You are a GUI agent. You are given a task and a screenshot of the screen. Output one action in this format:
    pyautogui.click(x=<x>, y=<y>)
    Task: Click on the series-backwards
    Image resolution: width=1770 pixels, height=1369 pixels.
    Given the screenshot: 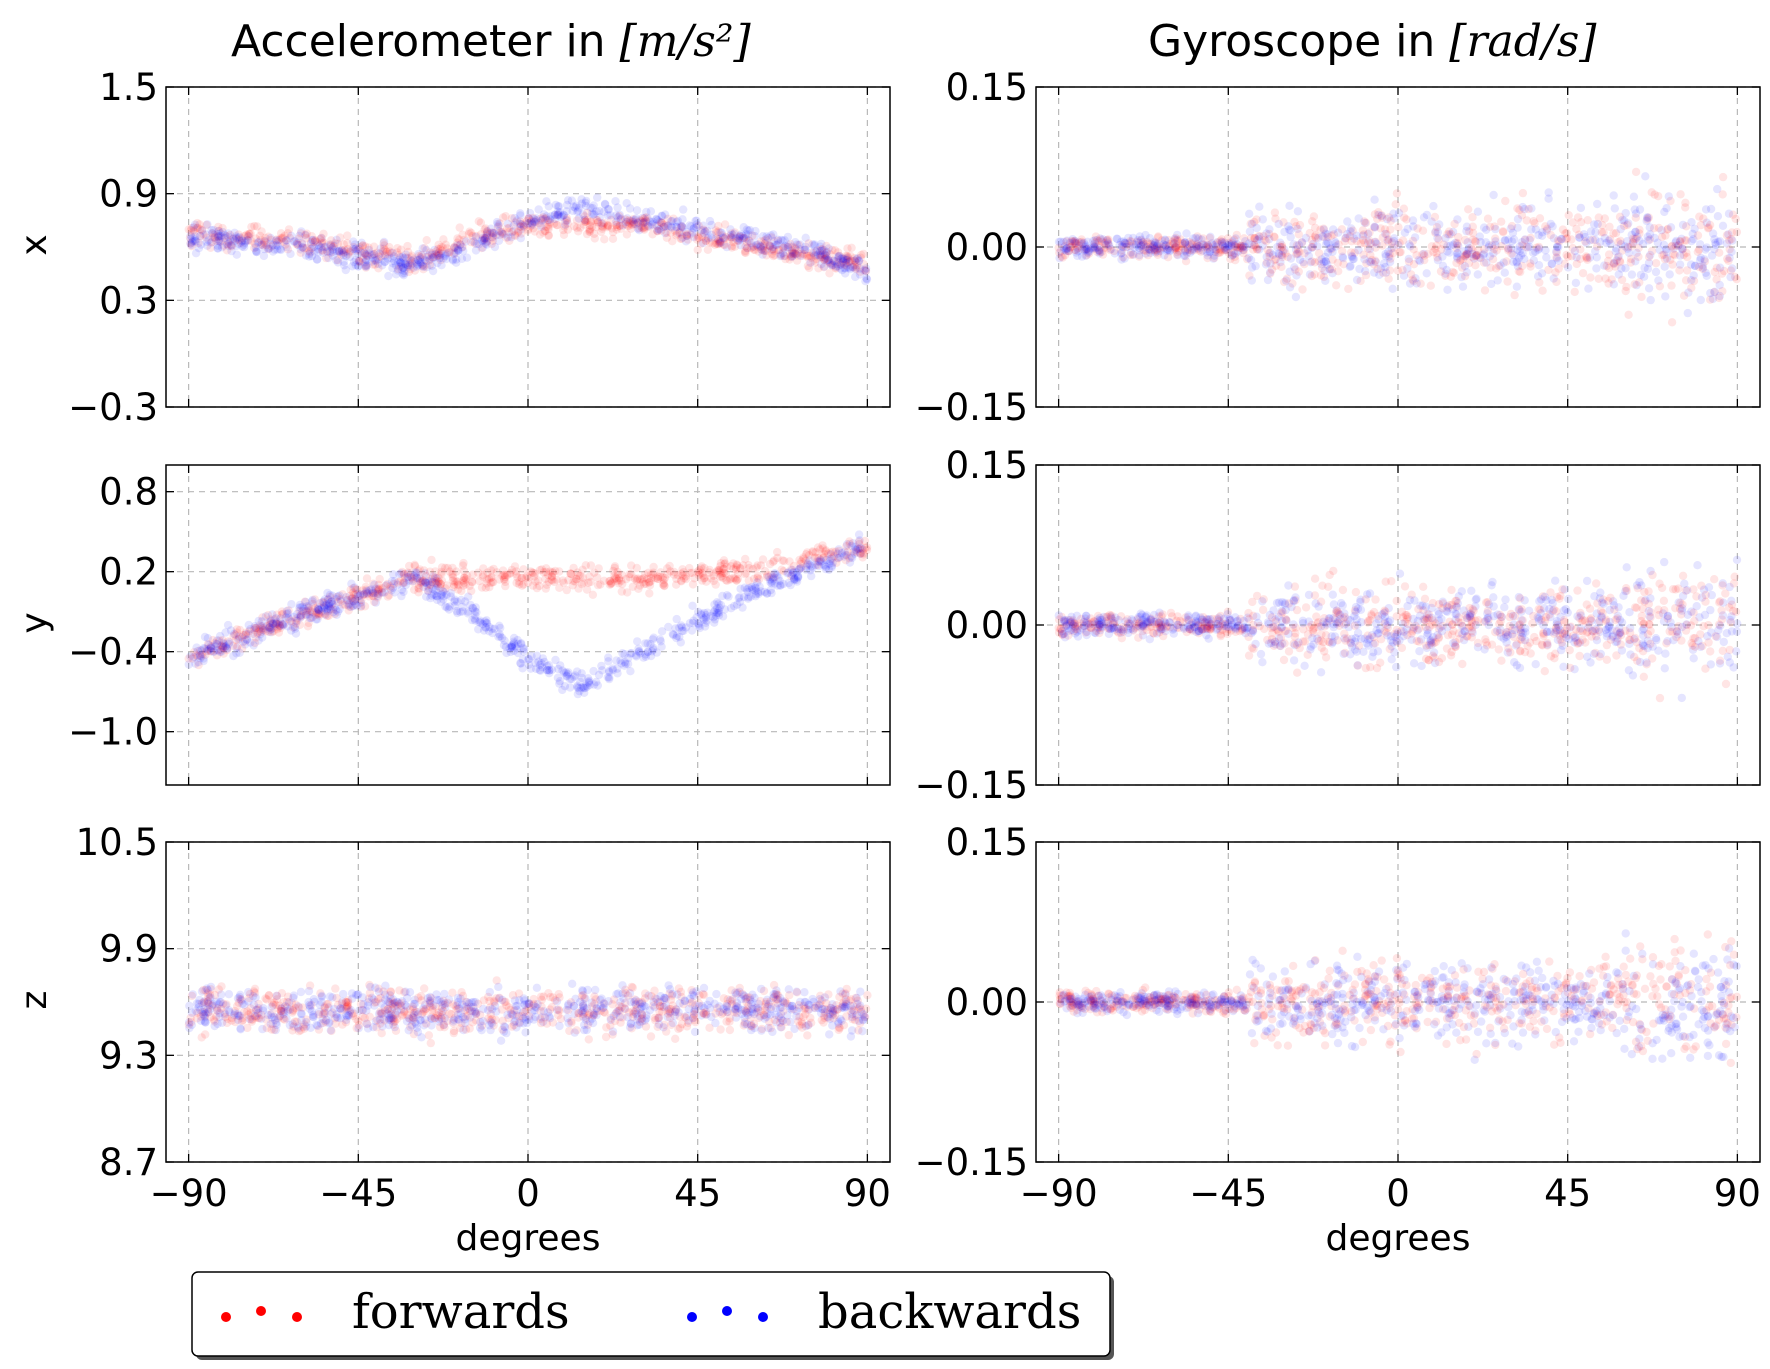 What is the action you would take?
    pyautogui.click(x=529, y=239)
    